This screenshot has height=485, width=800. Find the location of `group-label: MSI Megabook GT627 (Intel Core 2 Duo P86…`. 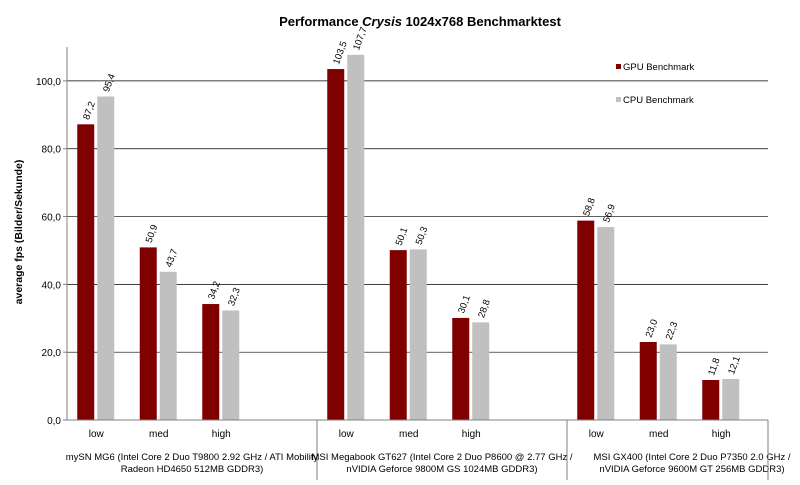

group-label: MSI Megabook GT627 (Intel Core 2 Duo P86… is located at coordinates (442, 457).